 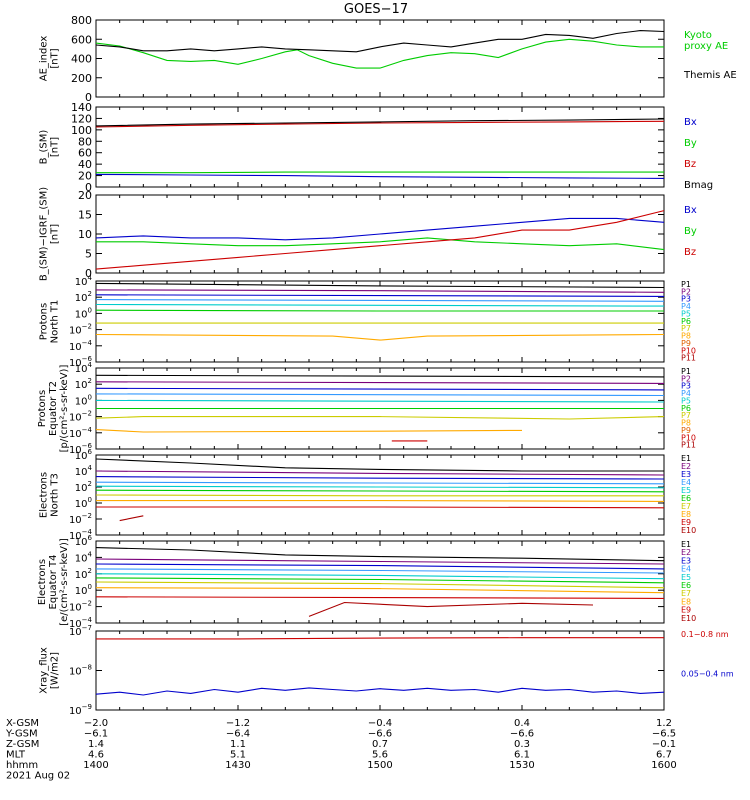 I want to click on legend-entry: E4, so click(x=686, y=482).